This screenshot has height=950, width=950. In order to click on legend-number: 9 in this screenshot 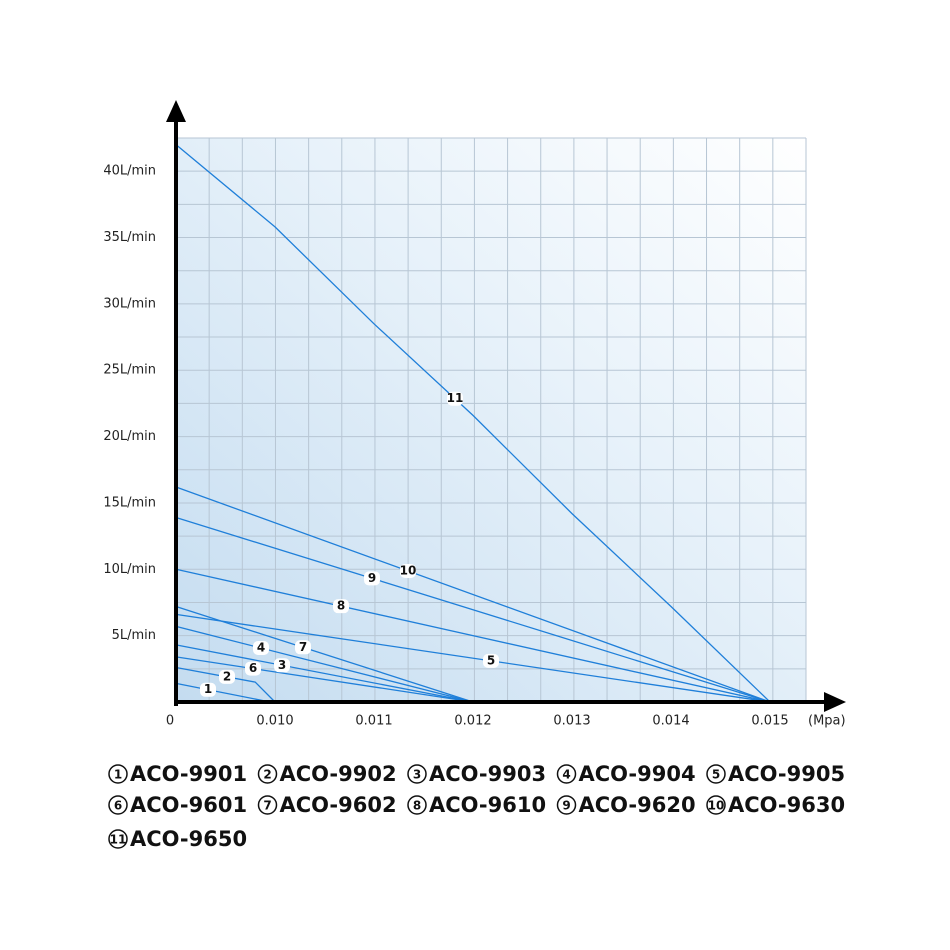, I will do `click(566, 806)`.